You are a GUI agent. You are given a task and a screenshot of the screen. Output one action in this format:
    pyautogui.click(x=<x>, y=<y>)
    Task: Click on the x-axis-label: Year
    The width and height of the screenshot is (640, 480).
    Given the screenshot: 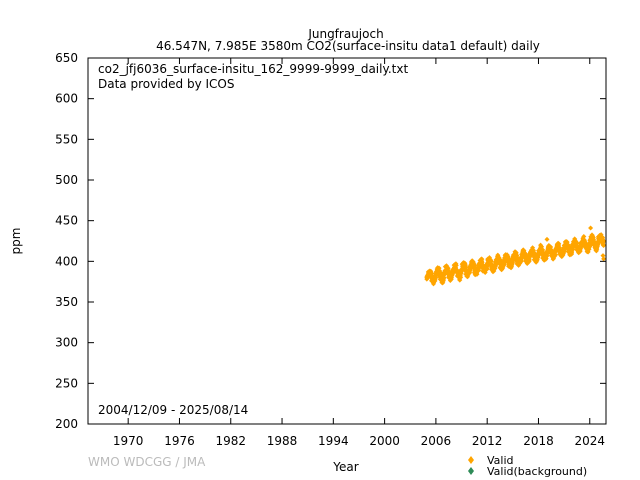 What is the action you would take?
    pyautogui.click(x=345, y=467)
    